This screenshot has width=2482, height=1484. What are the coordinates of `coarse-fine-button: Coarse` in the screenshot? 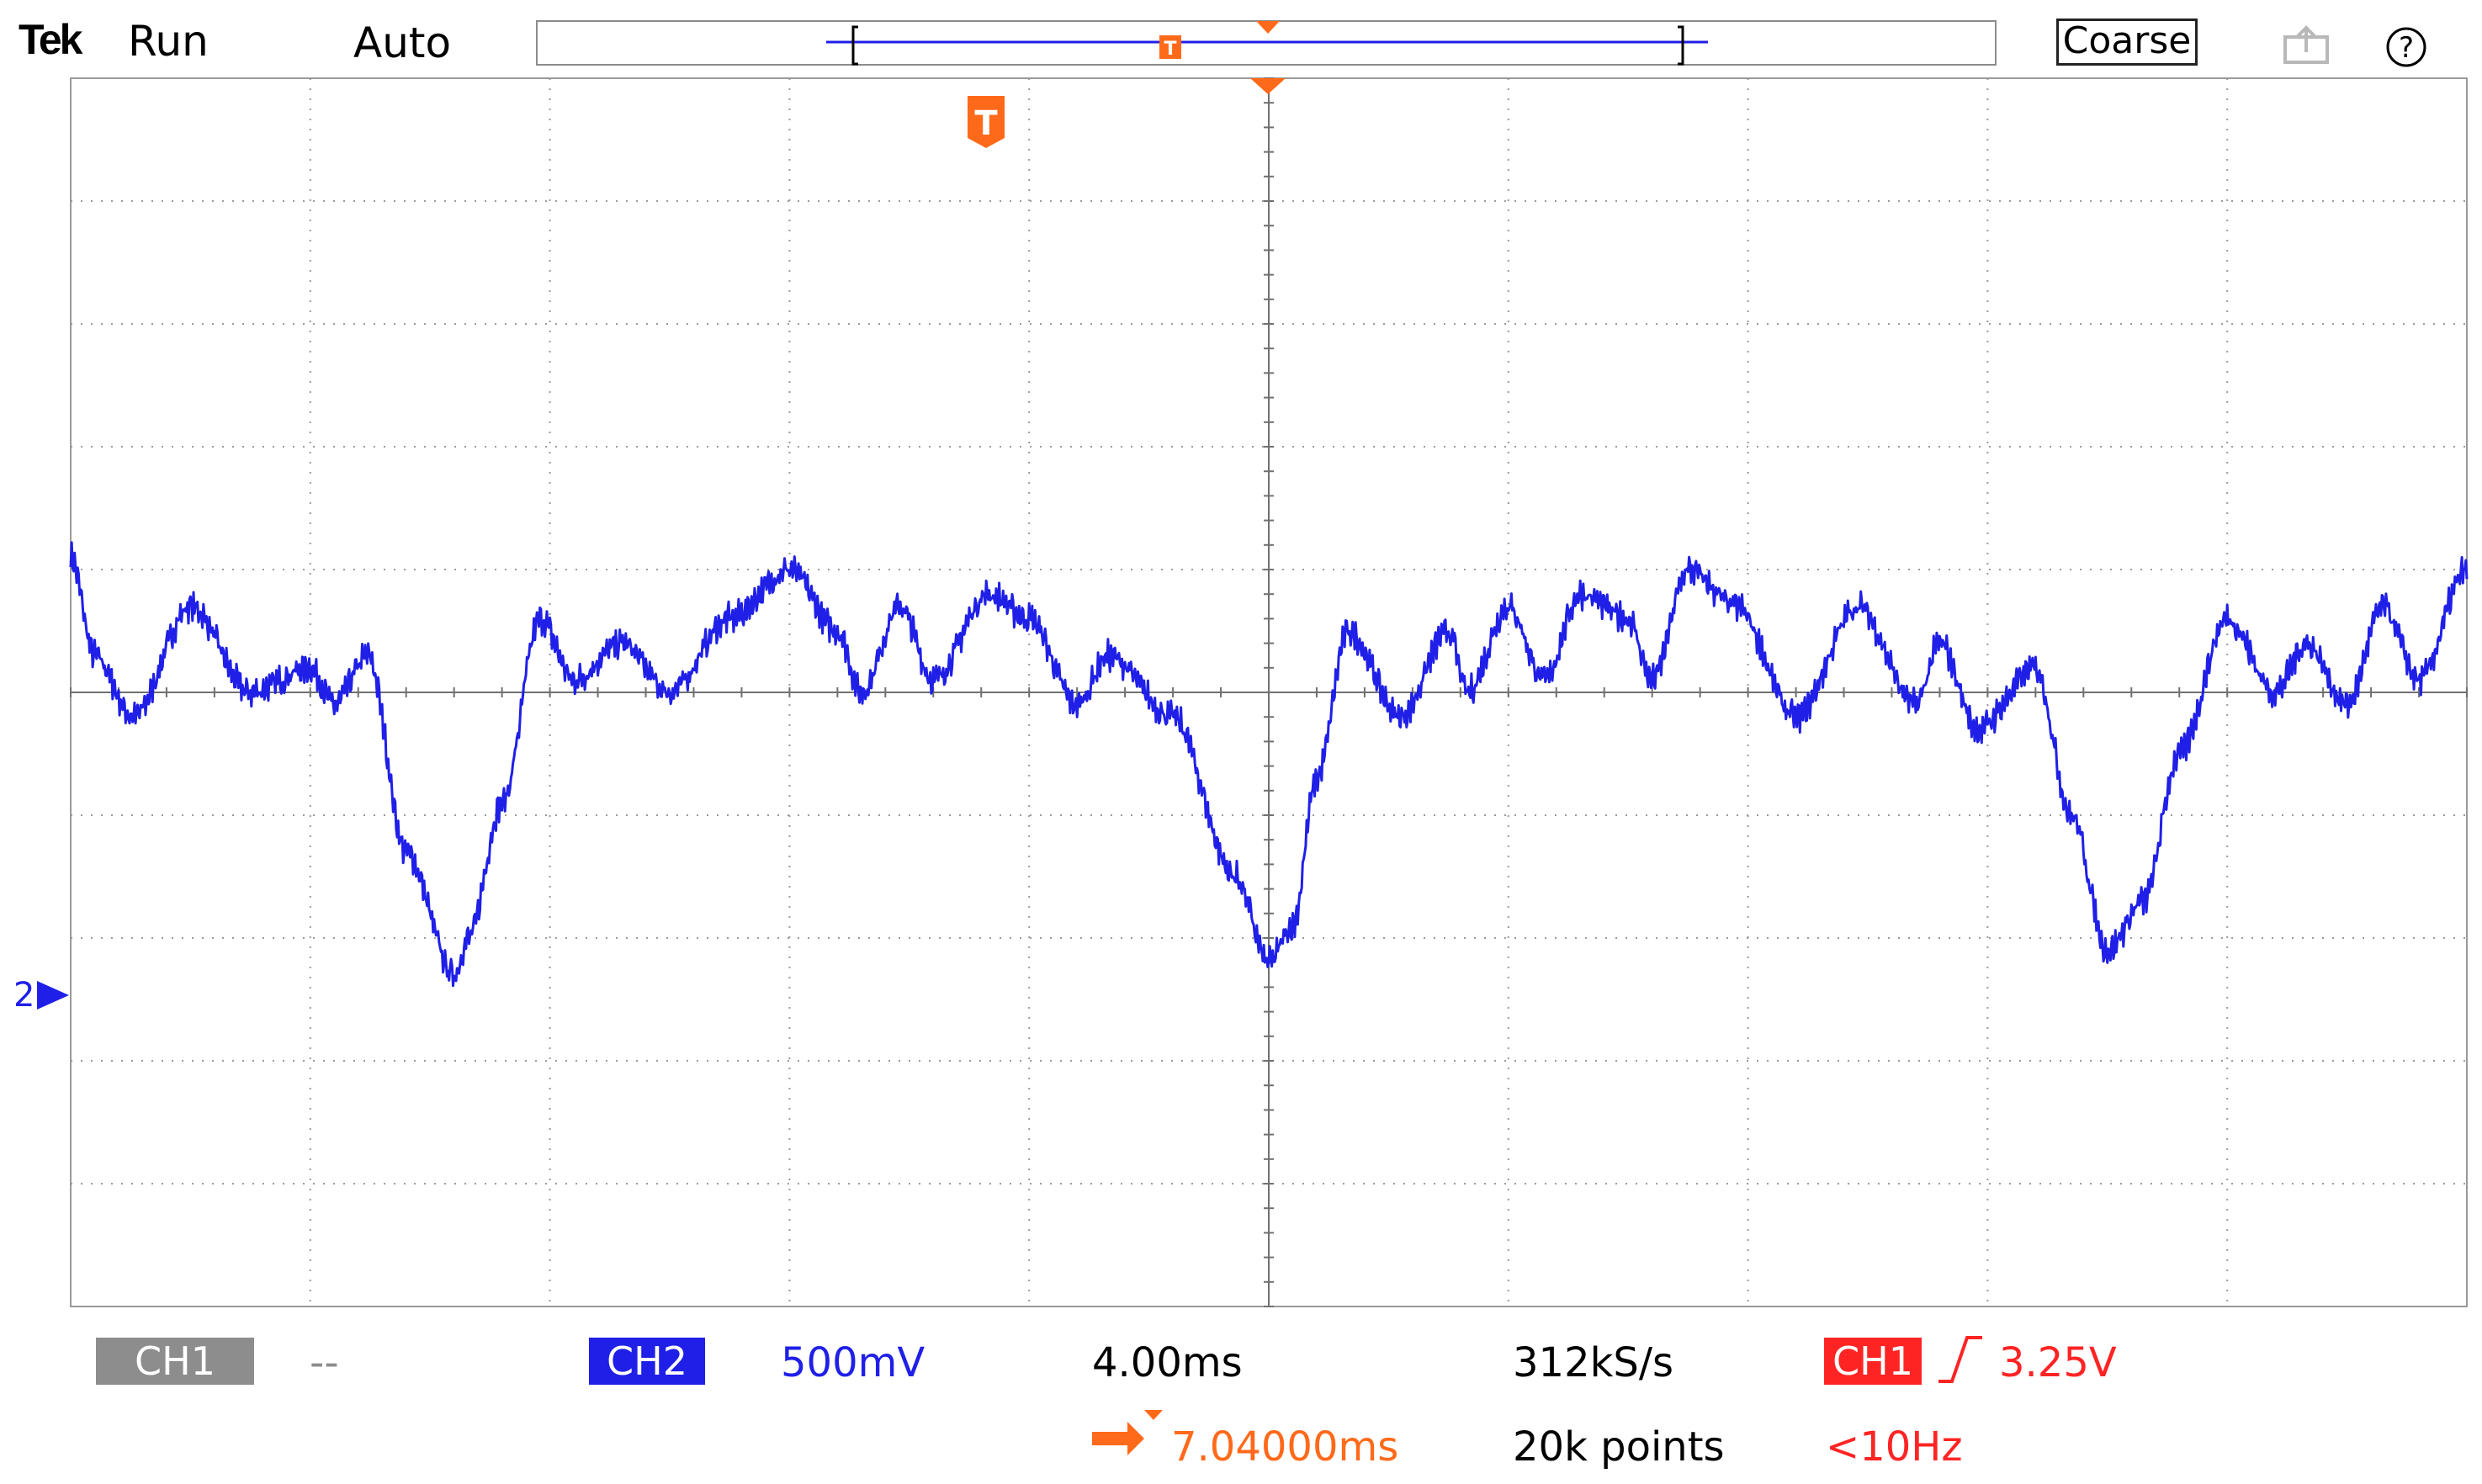 It's located at (2127, 42).